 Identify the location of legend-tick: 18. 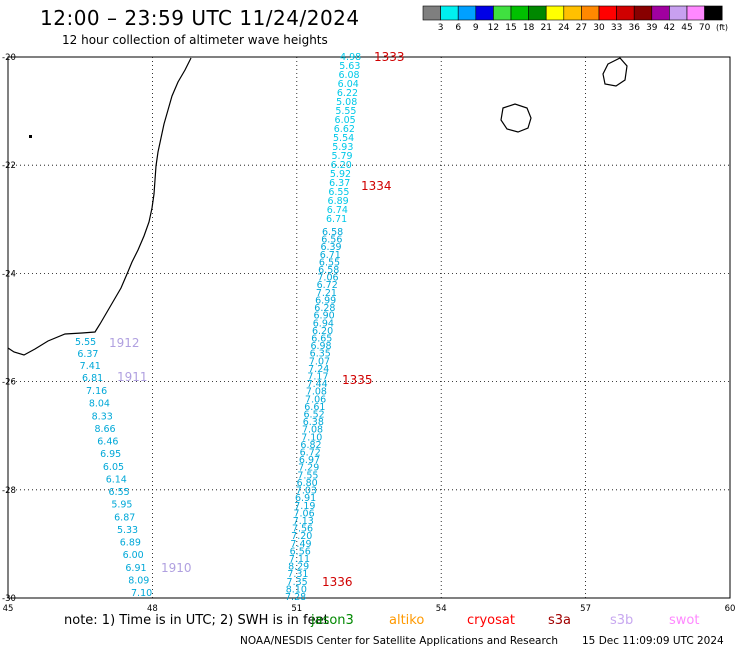
(529, 28).